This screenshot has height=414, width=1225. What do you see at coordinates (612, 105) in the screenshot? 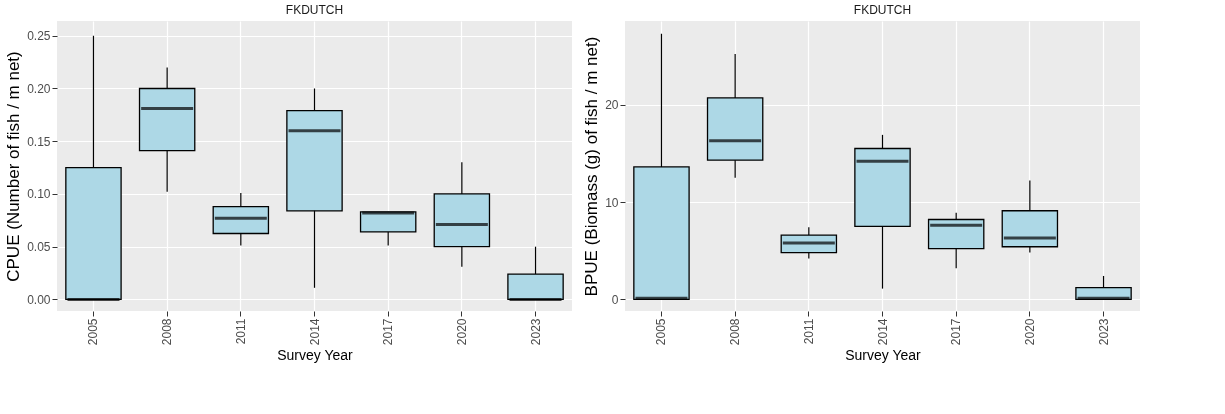
I see `y-tick-label: 20` at bounding box center [612, 105].